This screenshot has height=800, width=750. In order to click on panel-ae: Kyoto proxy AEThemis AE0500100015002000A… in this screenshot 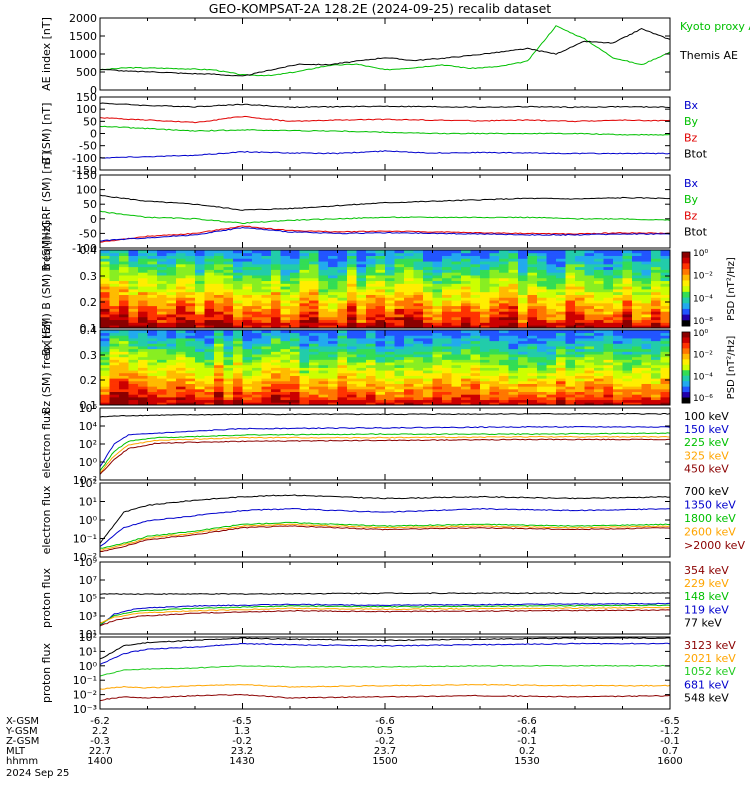, I will do `click(395, 54)`.